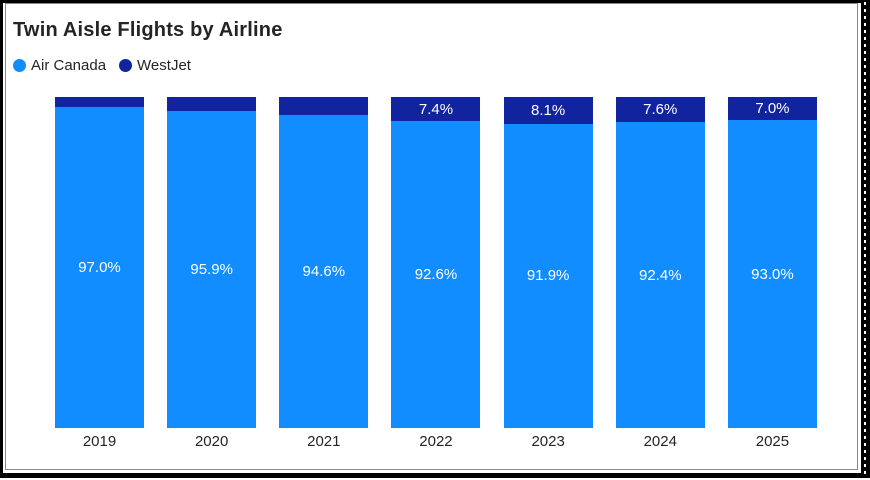 The width and height of the screenshot is (870, 480). Describe the element at coordinates (324, 106) in the screenshot. I see `segment-westjet-2021` at that location.